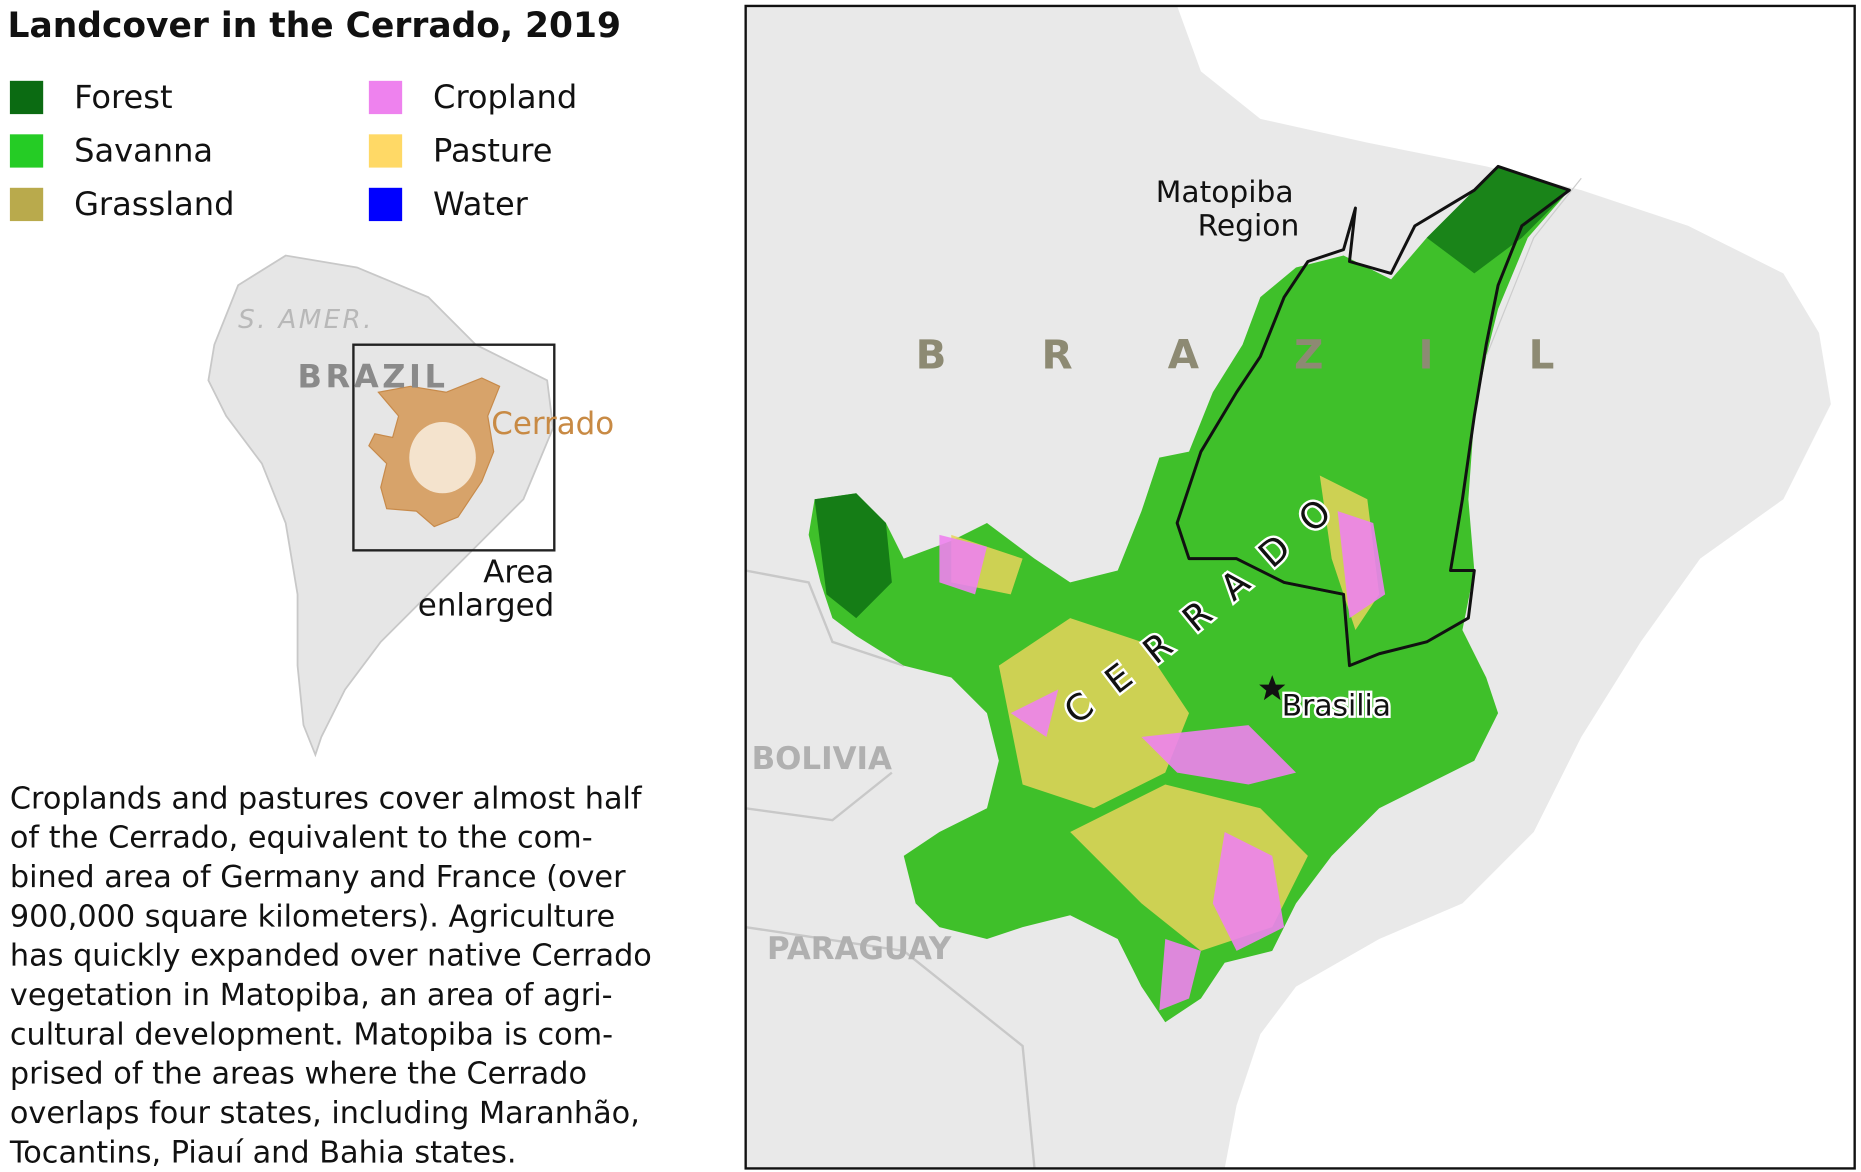  What do you see at coordinates (318, 877) in the screenshot?
I see `description-line: bined area of Germany and France (over` at bounding box center [318, 877].